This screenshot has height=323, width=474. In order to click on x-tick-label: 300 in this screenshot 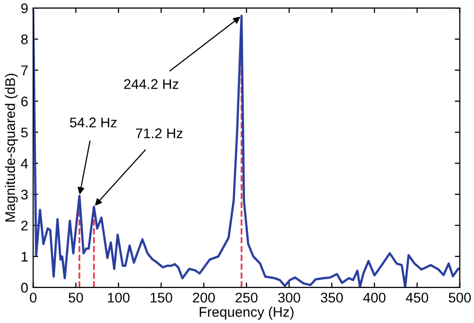, I will do `click(289, 297)`.